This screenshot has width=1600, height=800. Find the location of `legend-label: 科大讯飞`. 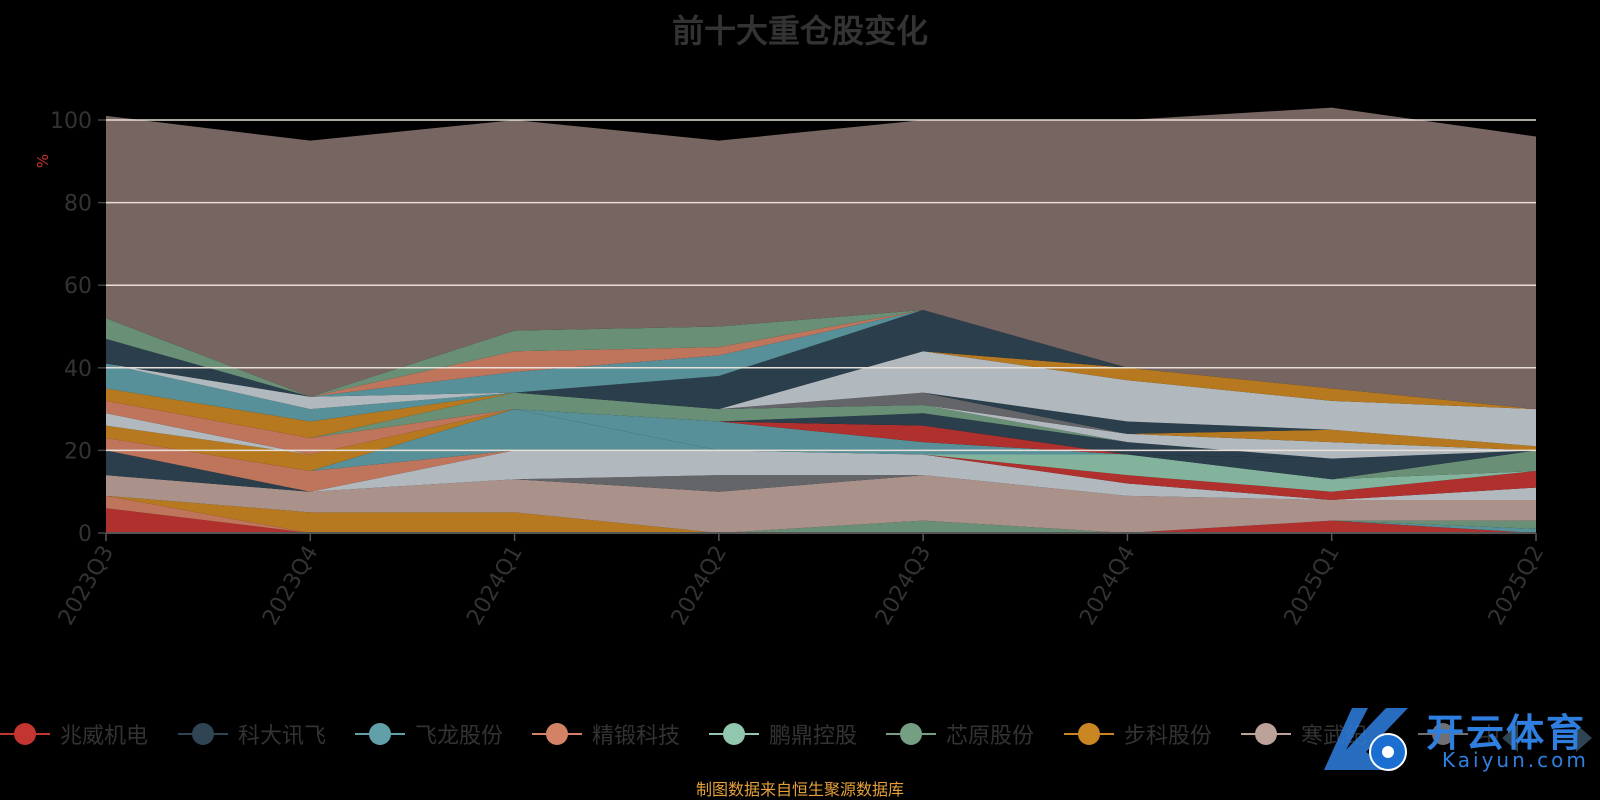

legend-label: 科大讯飞 is located at coordinates (282, 736).